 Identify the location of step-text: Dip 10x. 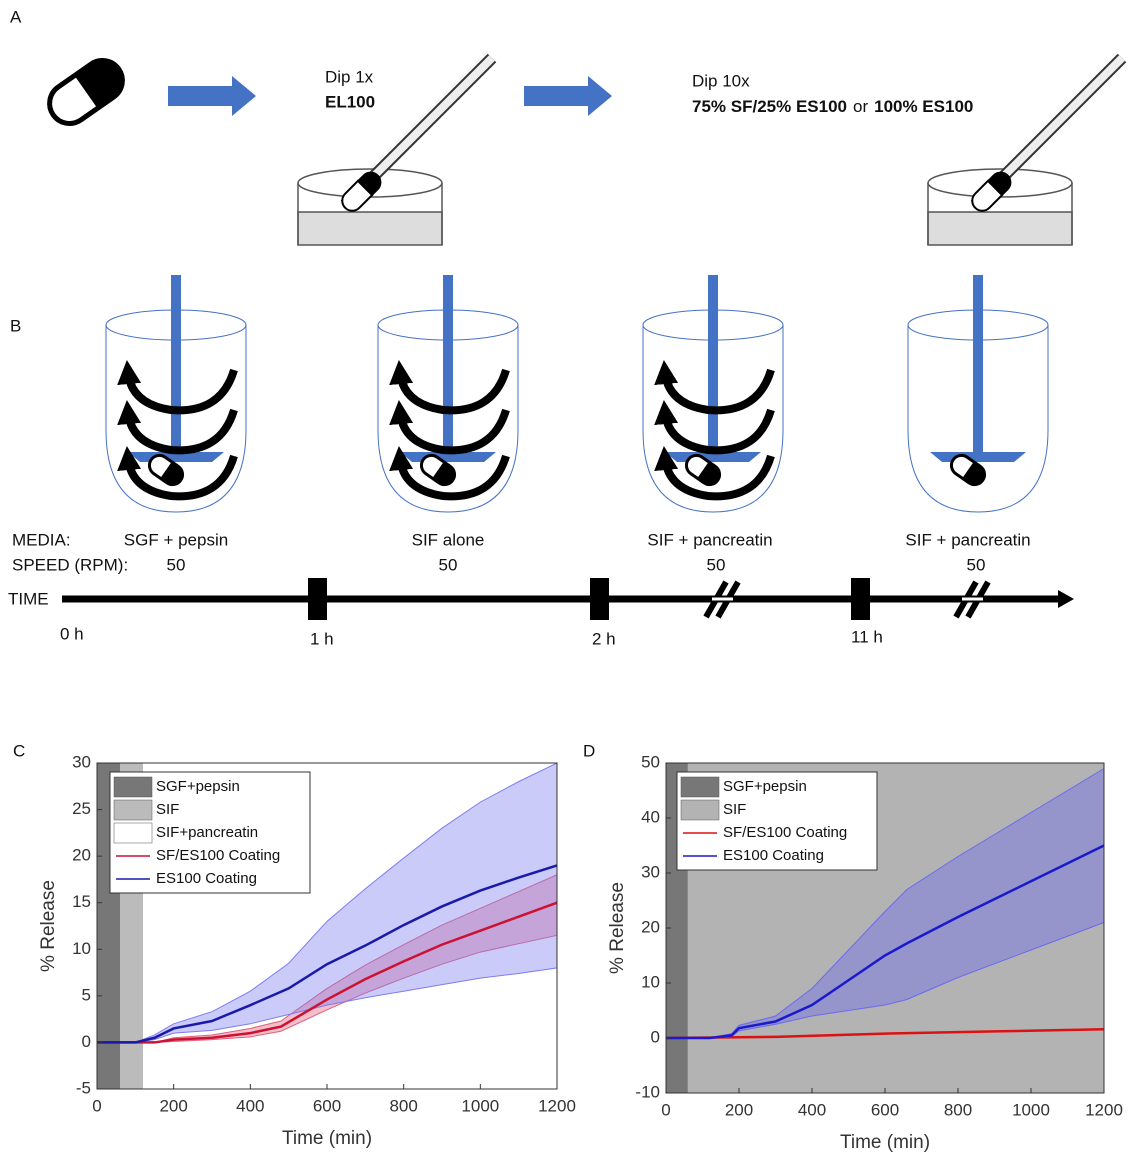
(721, 80).